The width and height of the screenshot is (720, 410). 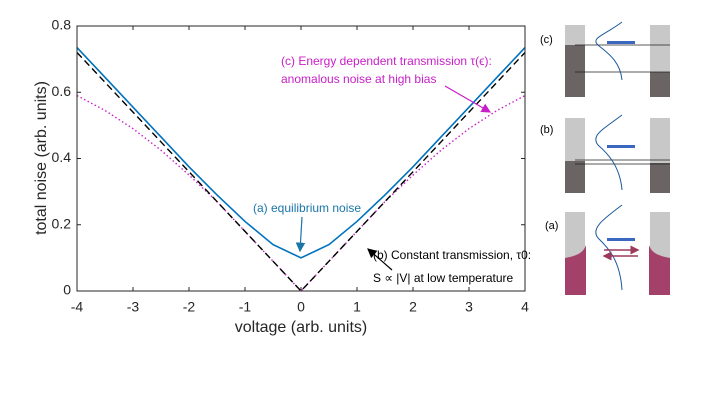 I want to click on diagram-label: (a), so click(x=551, y=226).